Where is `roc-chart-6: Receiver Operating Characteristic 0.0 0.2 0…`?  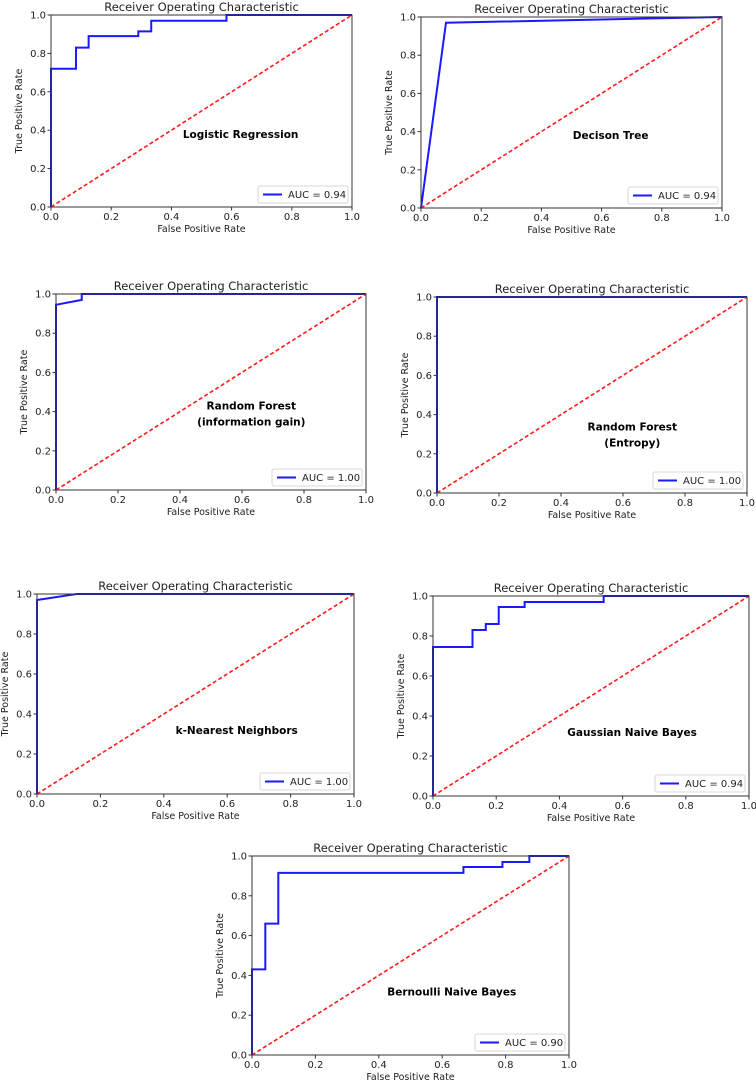
roc-chart-6: Receiver Operating Characteristic 0.0 0.2 0… is located at coordinates (576, 702).